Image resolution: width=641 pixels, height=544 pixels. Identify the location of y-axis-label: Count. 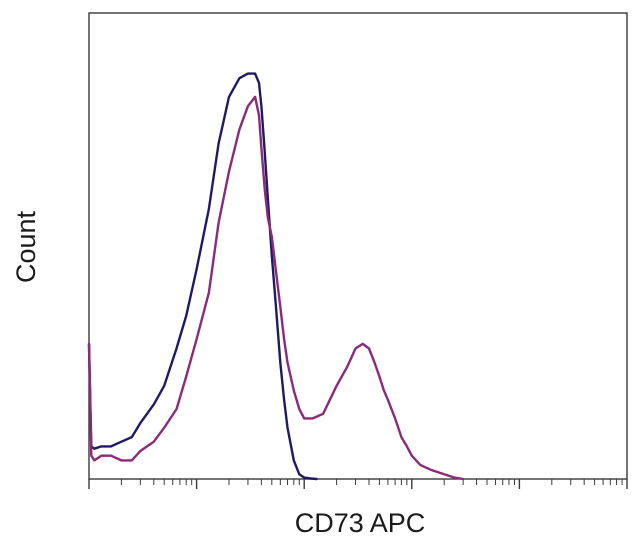
(26, 246).